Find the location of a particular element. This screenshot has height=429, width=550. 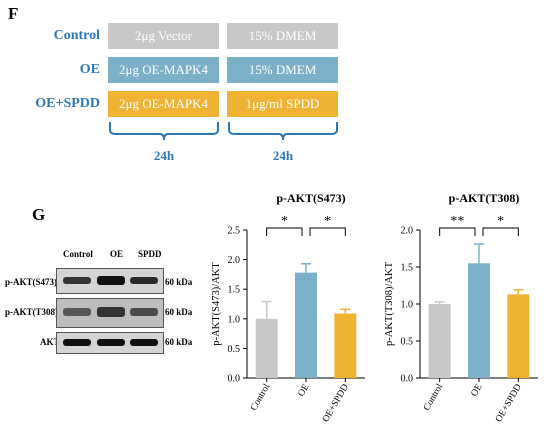

blot-row-label-akt: AKT is located at coordinates (50, 342).